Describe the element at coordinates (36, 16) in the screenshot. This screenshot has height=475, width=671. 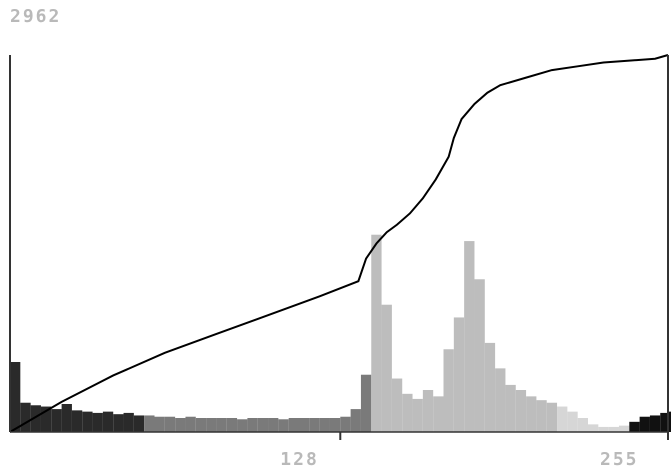
I see `y-max-label: 2962` at that location.